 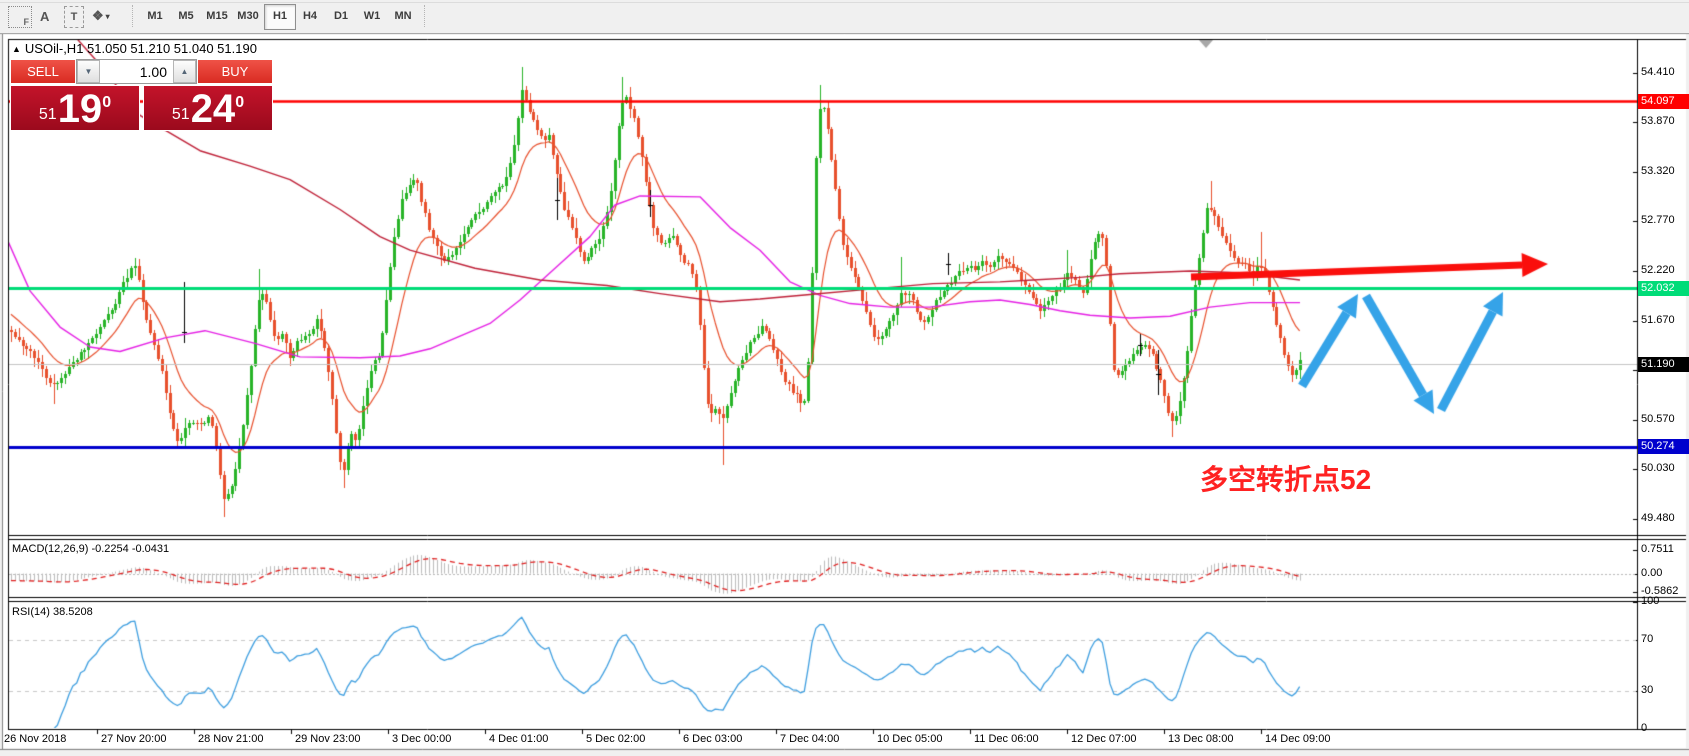 I want to click on buy-price-big: 24, so click(x=213, y=109).